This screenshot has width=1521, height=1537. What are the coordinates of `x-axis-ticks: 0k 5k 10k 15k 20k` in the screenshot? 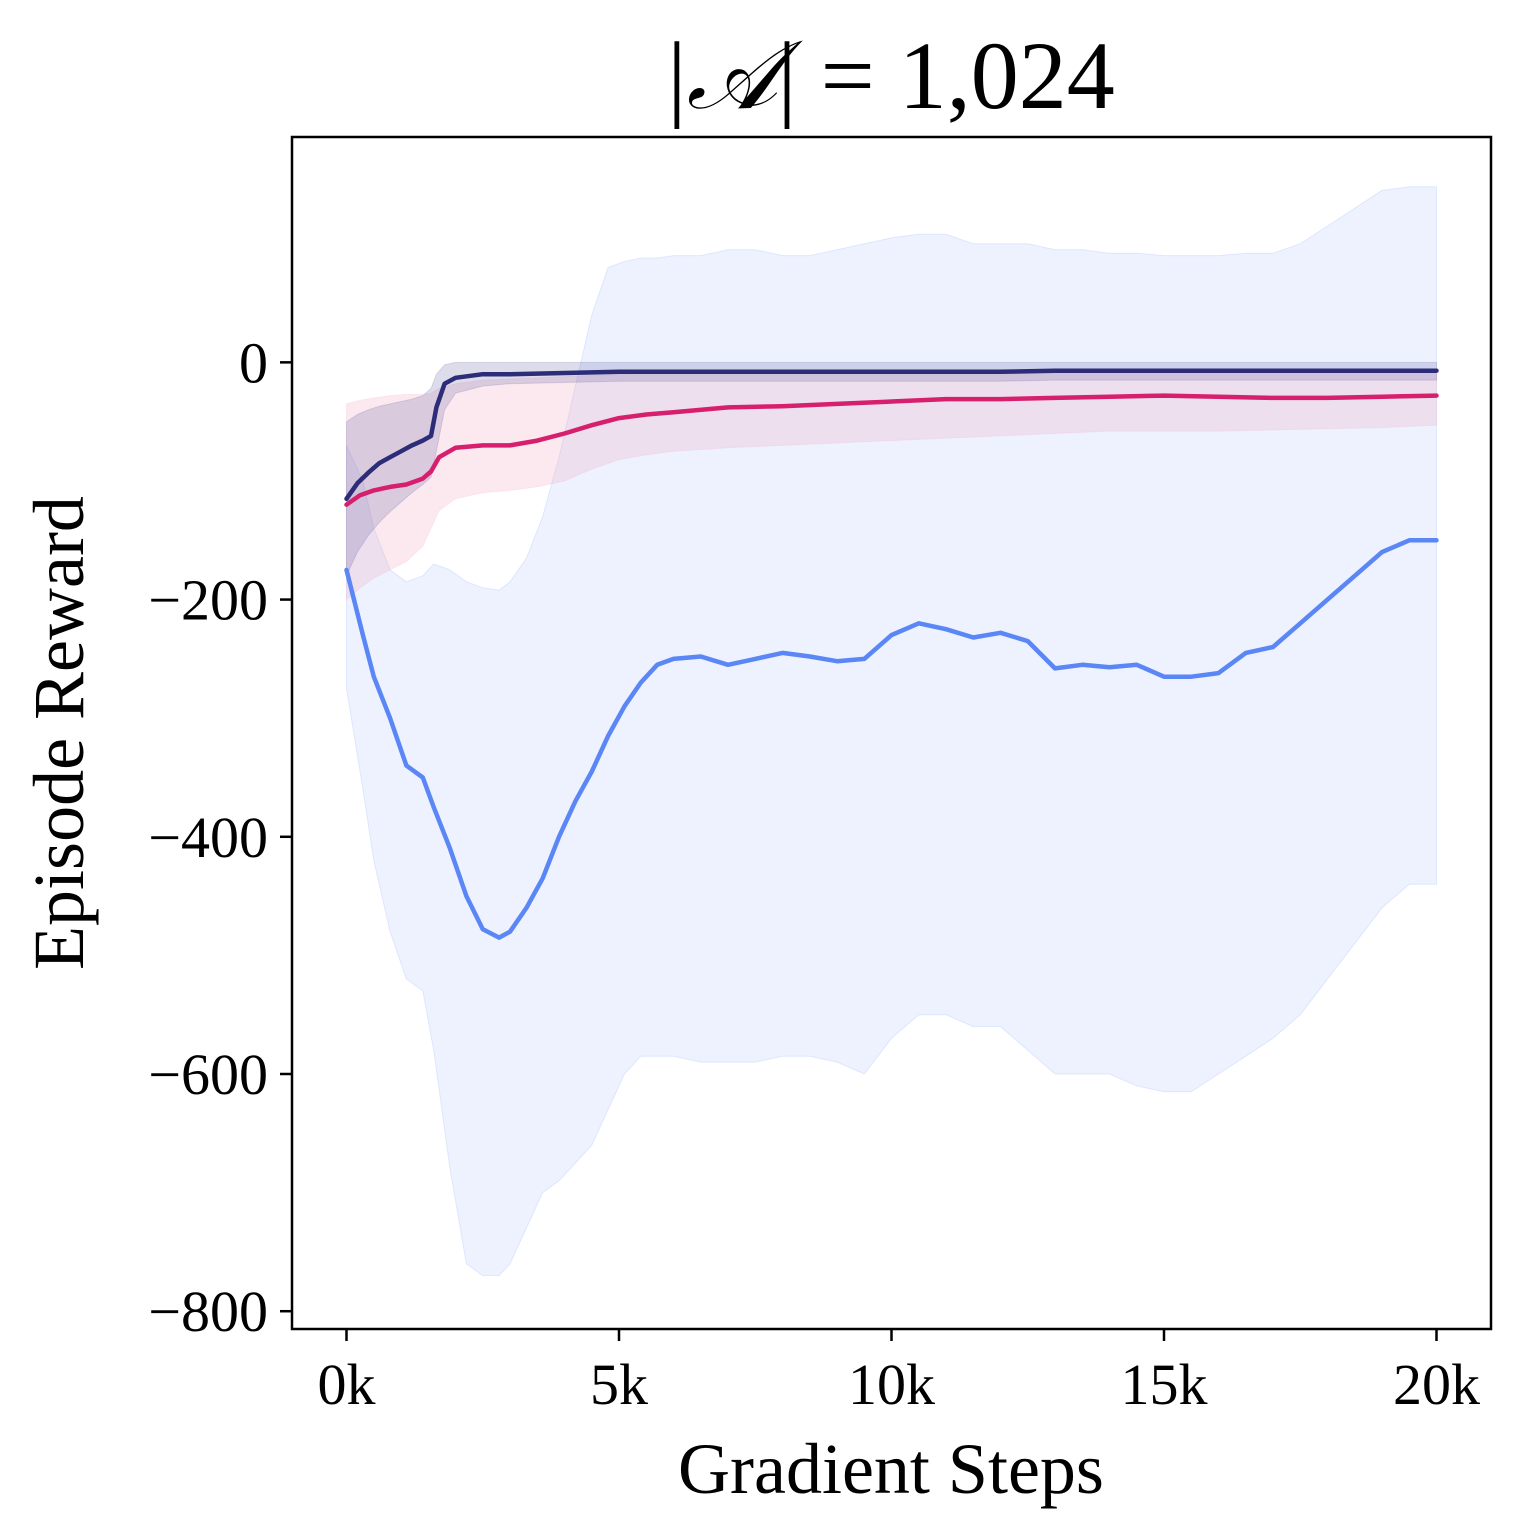 It's located at (899, 1373).